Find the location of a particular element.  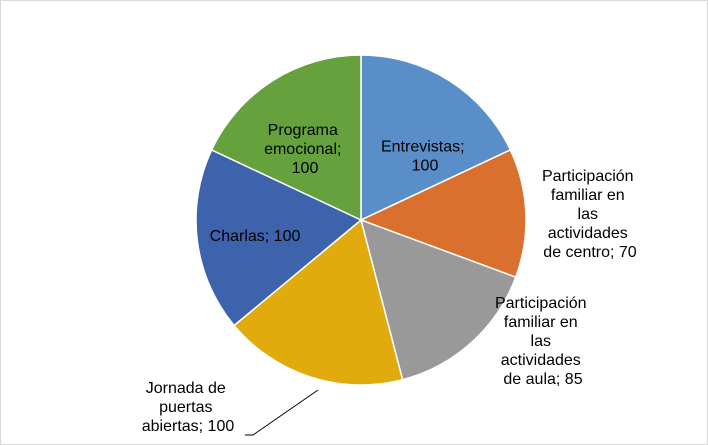

data-label: Programa emocional; 100 is located at coordinates (305, 149).